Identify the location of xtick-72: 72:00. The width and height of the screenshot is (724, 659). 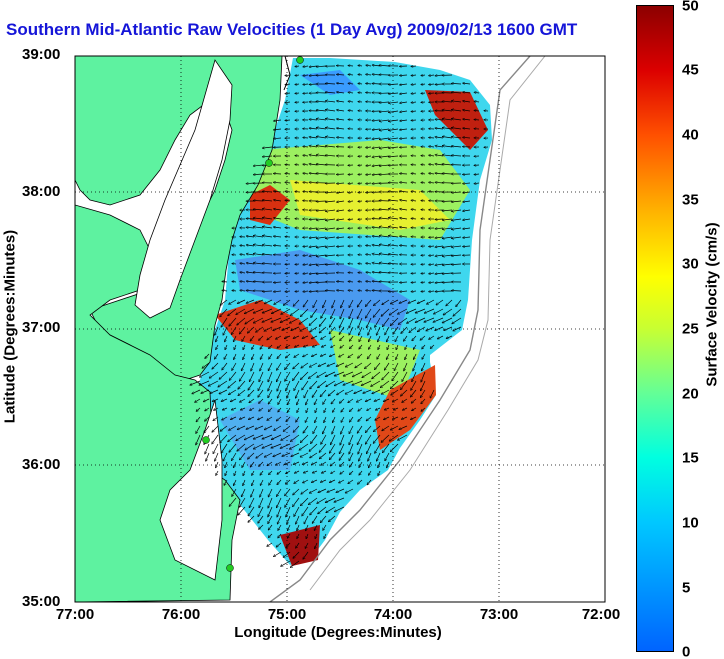
(601, 614).